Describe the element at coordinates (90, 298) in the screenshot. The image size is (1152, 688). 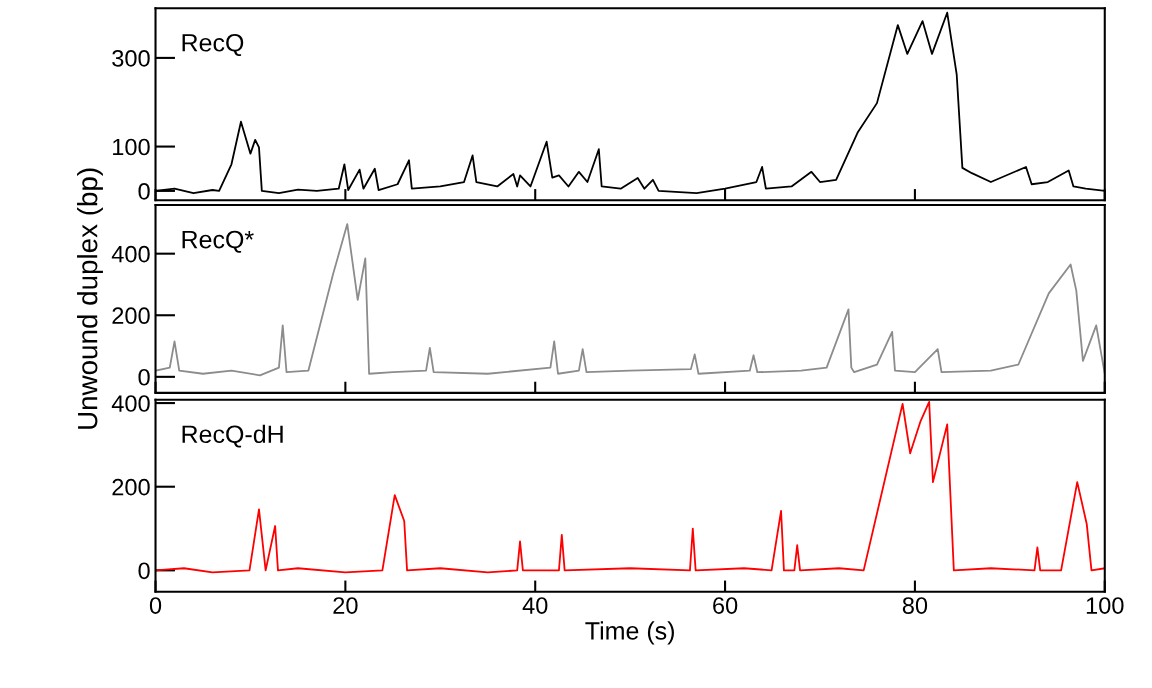
I see `y-axis-title: Unwound duplex (bp)` at that location.